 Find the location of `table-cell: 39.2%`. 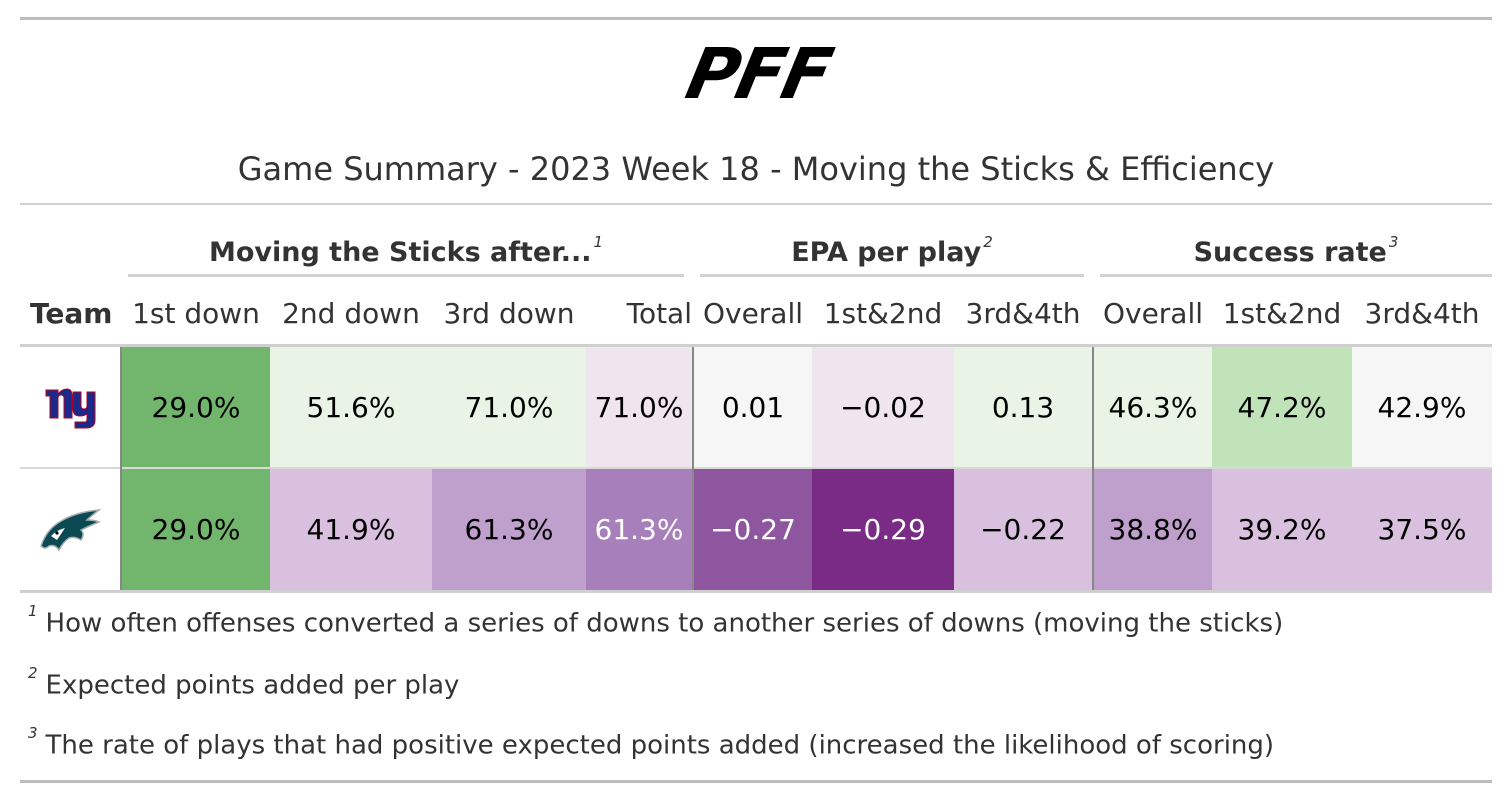

table-cell: 39.2% is located at coordinates (1282, 529).